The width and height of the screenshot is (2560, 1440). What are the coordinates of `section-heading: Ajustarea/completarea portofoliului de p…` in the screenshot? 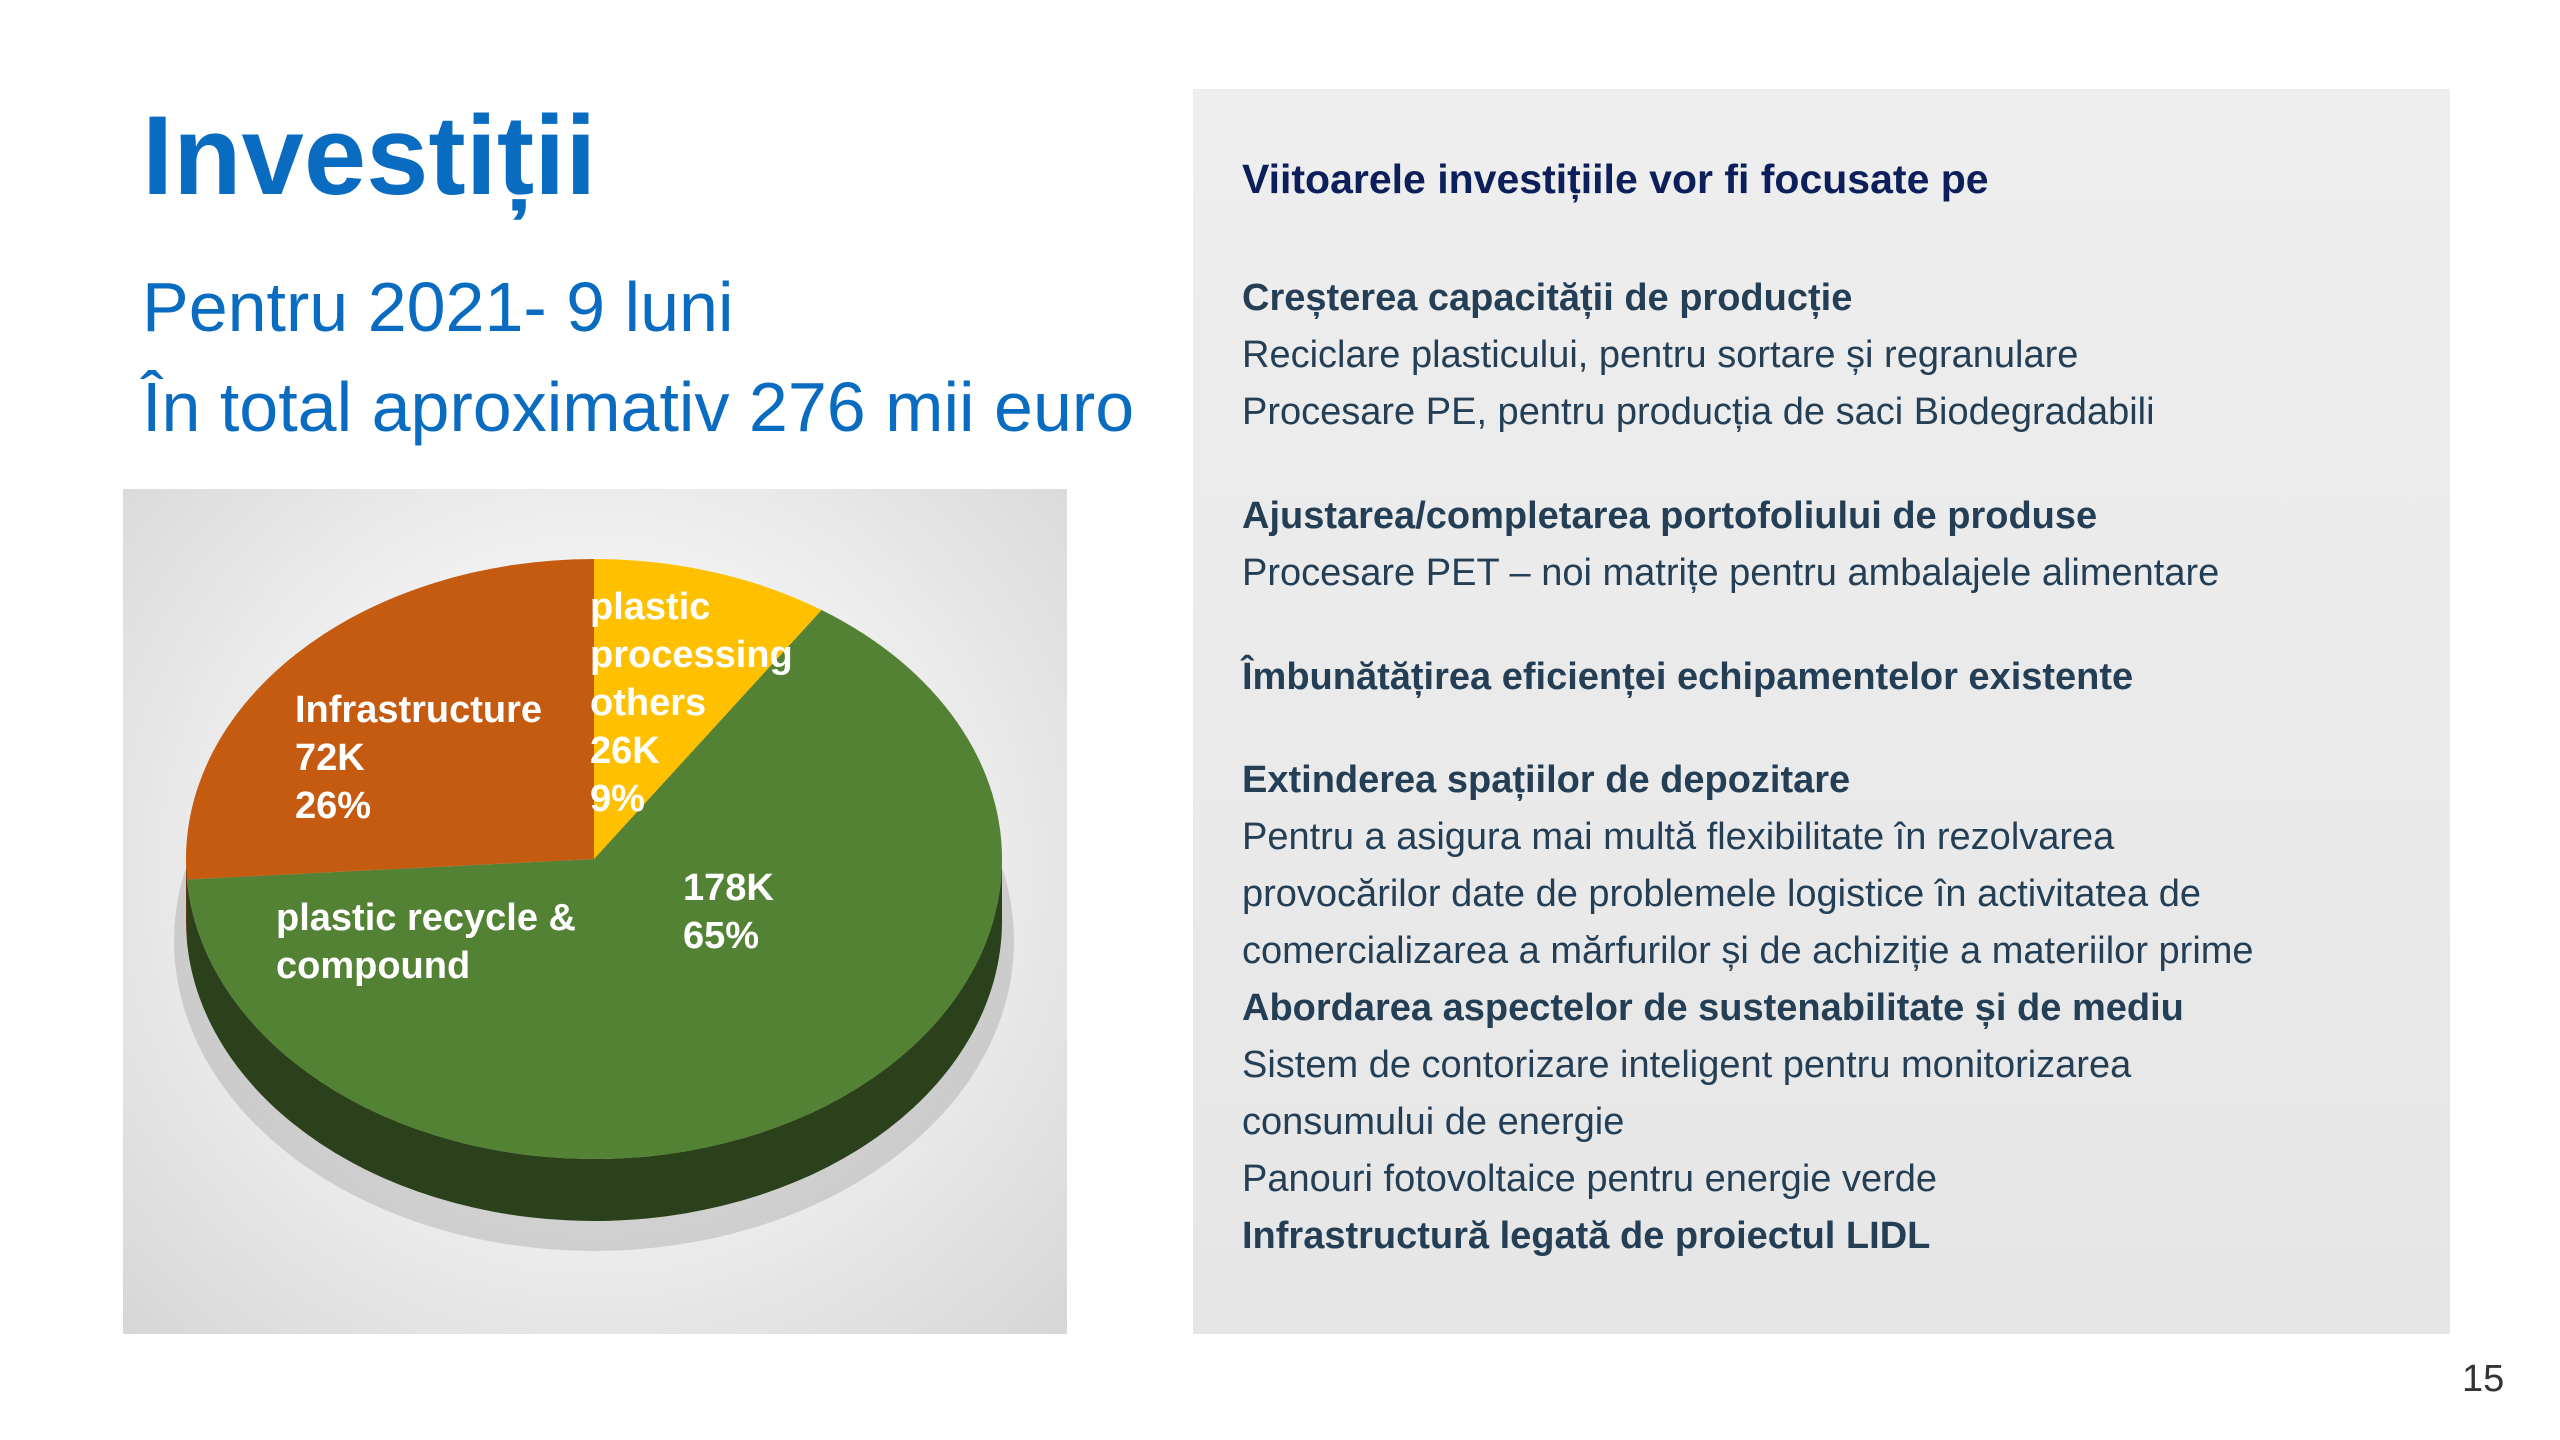 It's located at (1670, 516).